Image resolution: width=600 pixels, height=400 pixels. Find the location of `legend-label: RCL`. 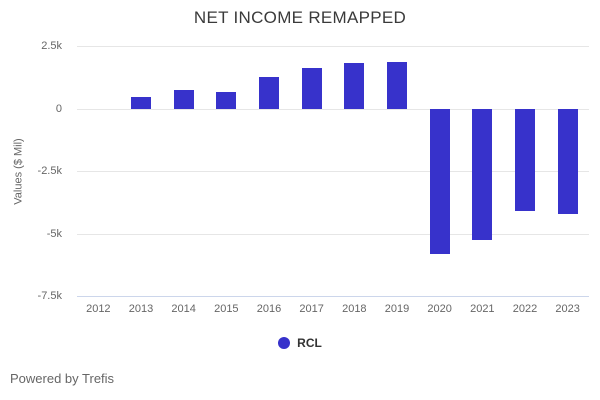

legend-label: RCL is located at coordinates (309, 343).